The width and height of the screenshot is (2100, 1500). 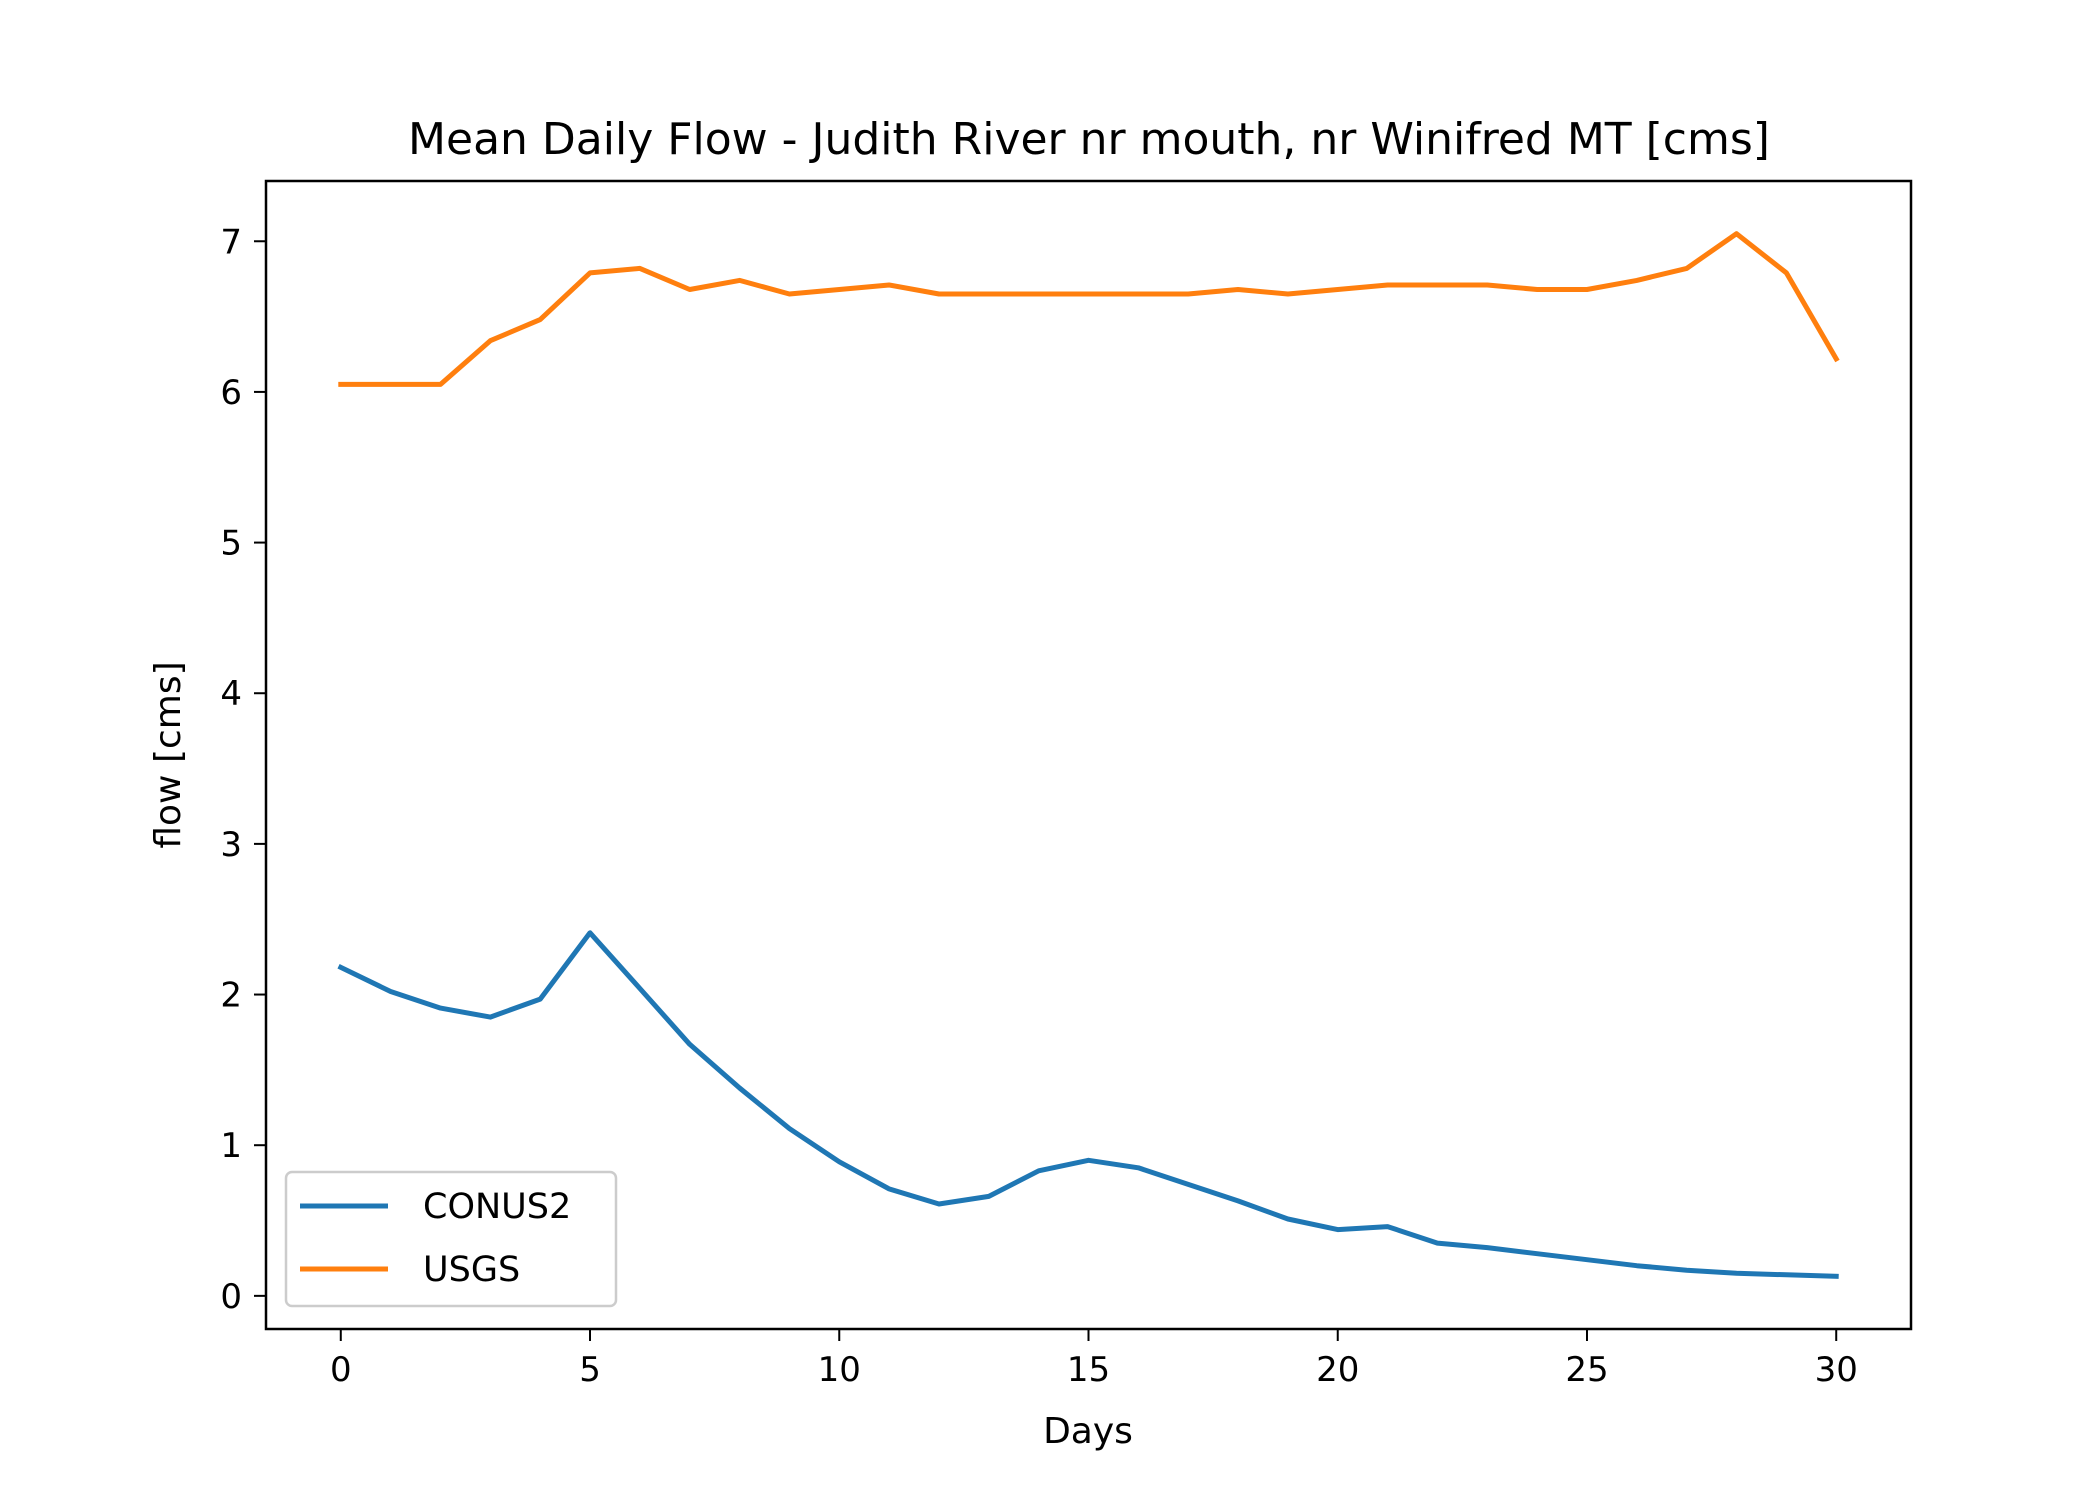 I want to click on y-tick-label: 0, so click(x=231, y=1297).